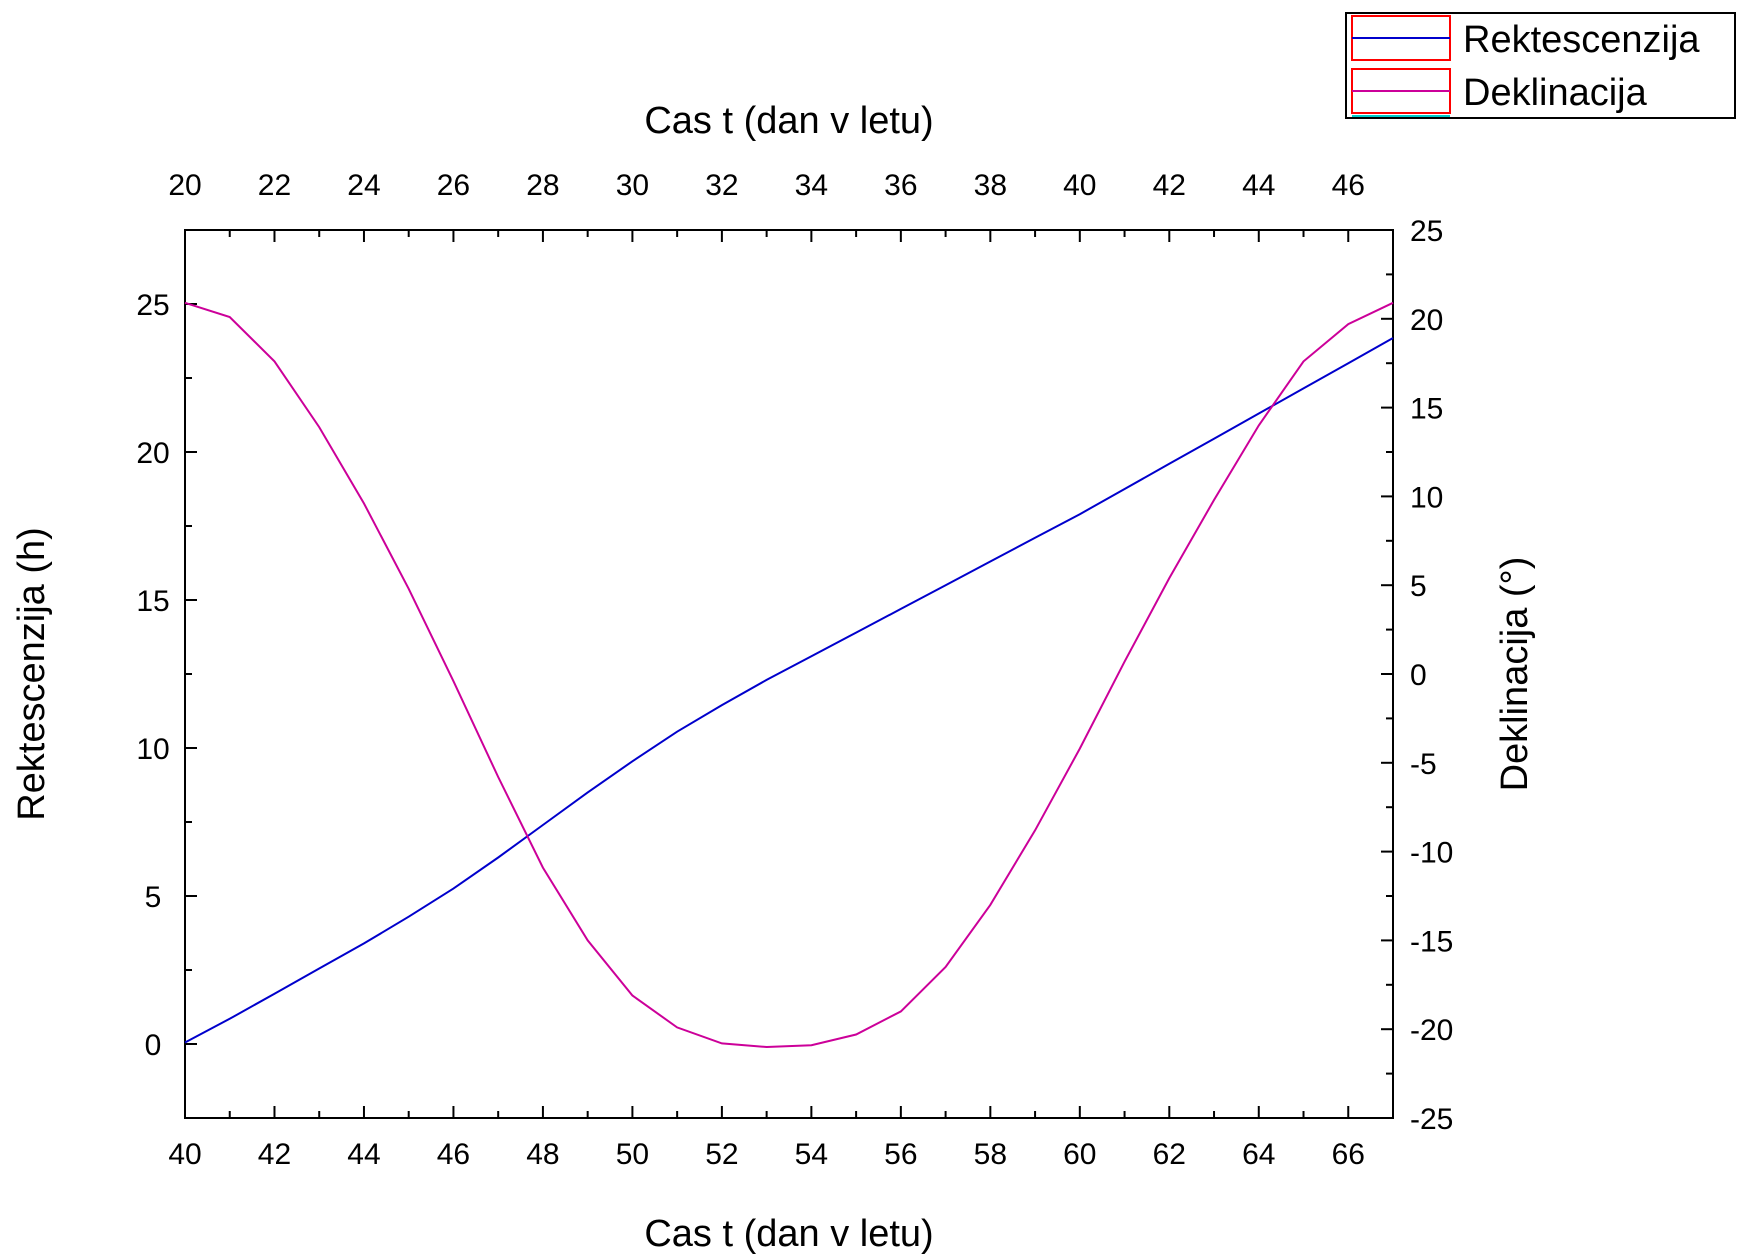 The image size is (1739, 1255). What do you see at coordinates (1431, 853) in the screenshot?
I see `y-right-tick-label: -10` at bounding box center [1431, 853].